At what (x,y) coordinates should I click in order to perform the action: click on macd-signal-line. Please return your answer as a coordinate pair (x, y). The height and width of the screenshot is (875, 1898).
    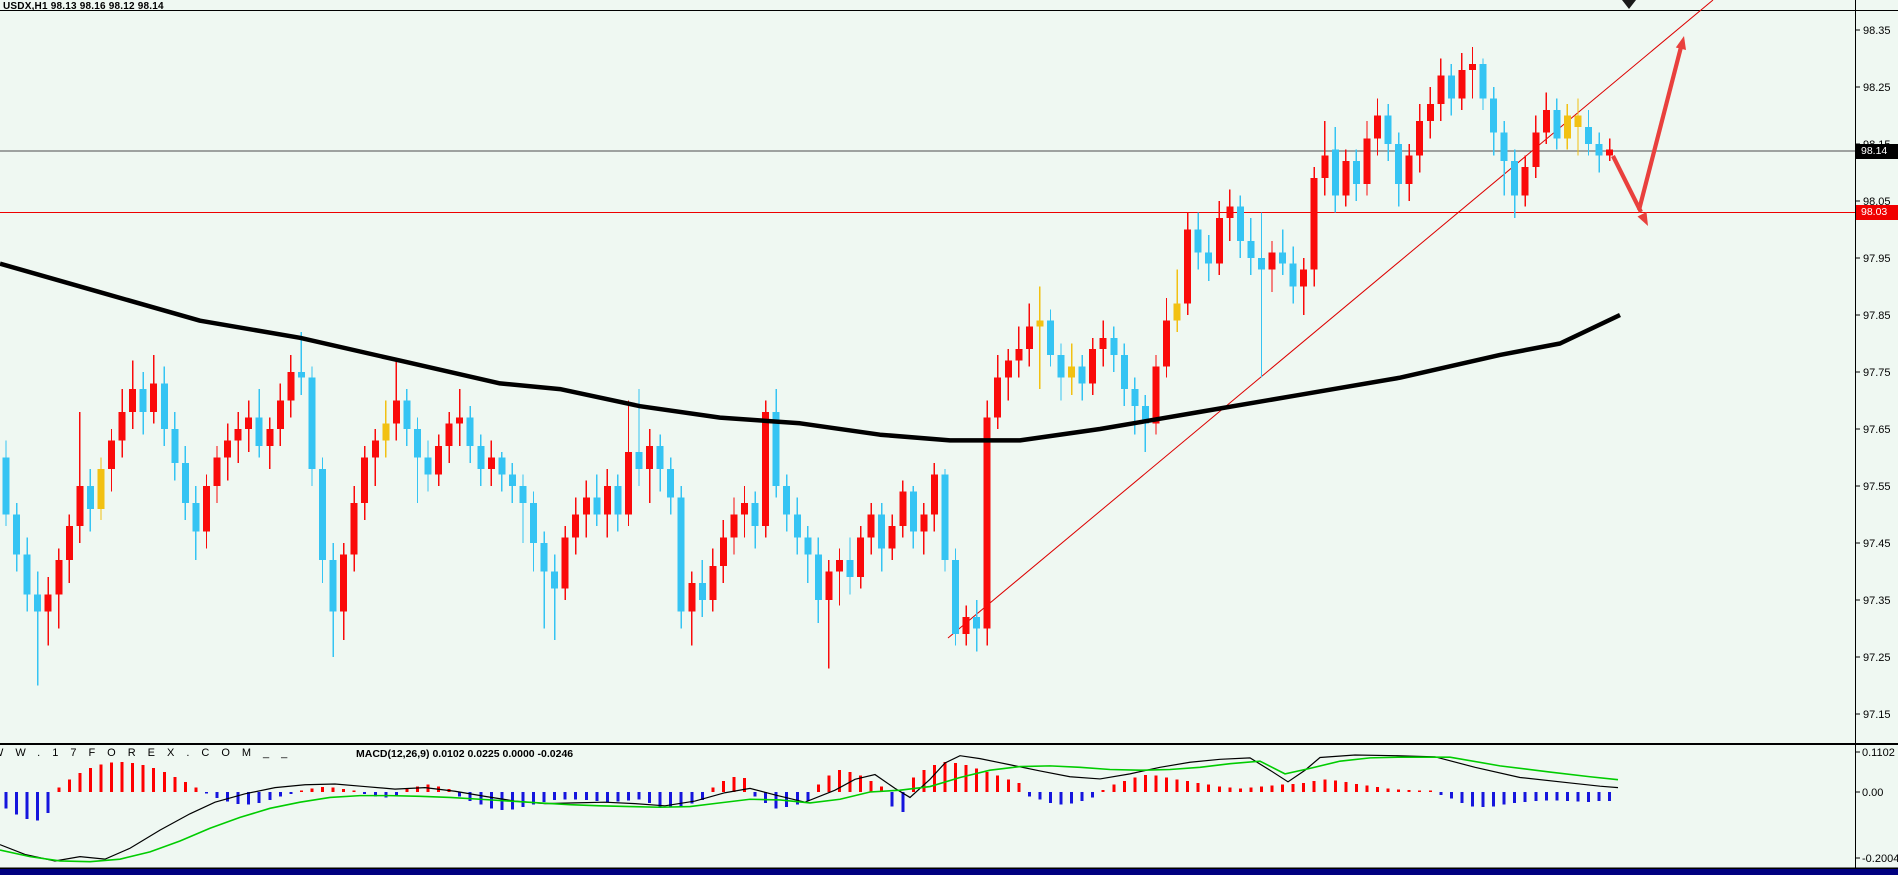
    Looking at the image, I should click on (809, 809).